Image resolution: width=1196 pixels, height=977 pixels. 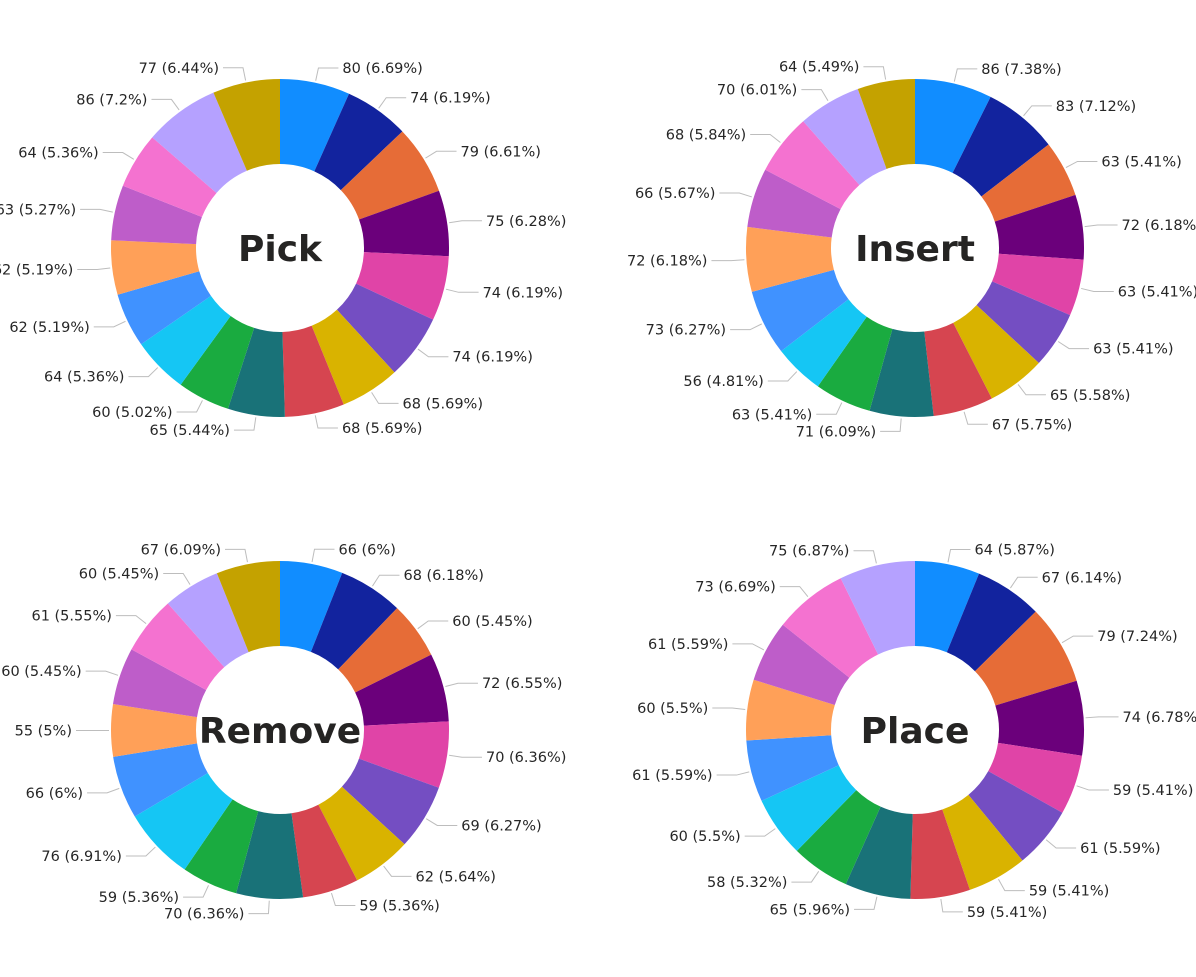 I want to click on slice-label: 68 (5.69%), so click(x=443, y=404).